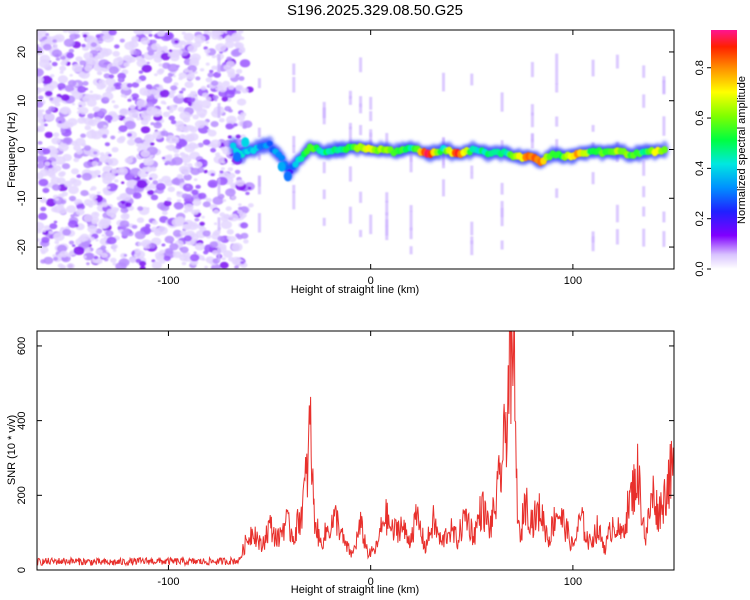 This screenshot has height=600, width=750. Describe the element at coordinates (573, 582) in the screenshot. I see `snr-x-tick-label: 100` at that location.